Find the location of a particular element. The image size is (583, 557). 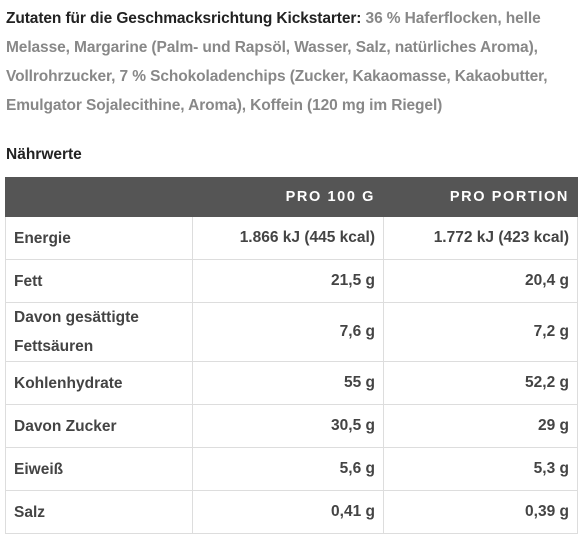

row-label: Eiweiß is located at coordinates (99, 469).